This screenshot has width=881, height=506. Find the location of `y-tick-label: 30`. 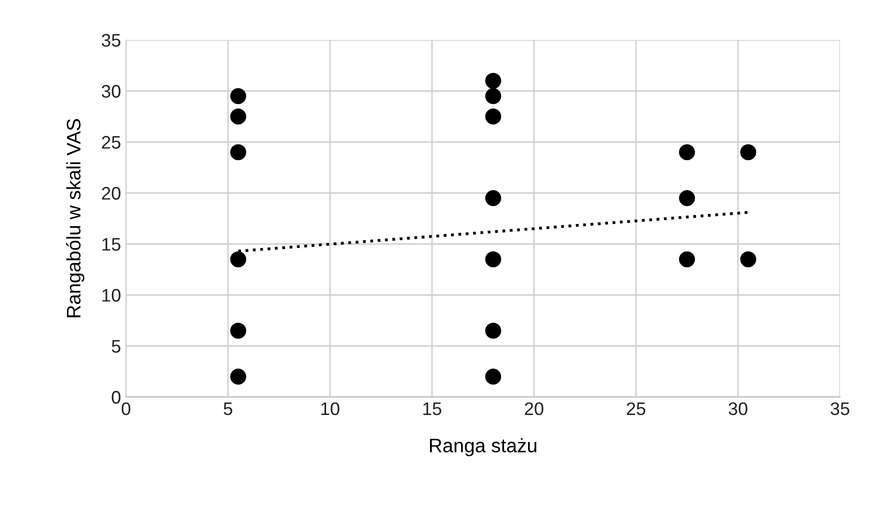

y-tick-label: 30 is located at coordinates (111, 91).